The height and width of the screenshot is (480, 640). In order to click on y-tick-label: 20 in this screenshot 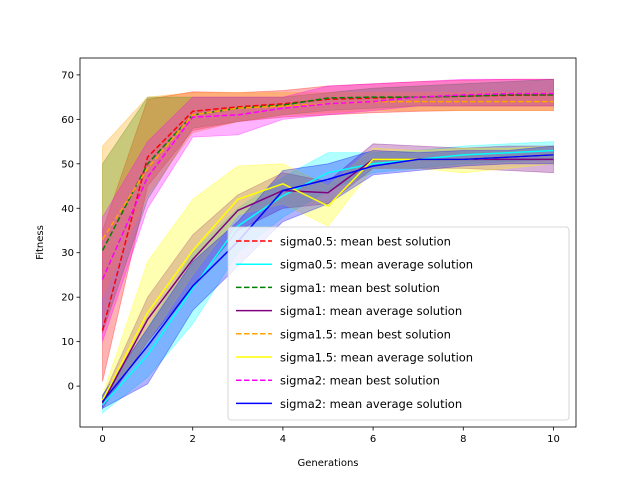, I will do `click(67, 298)`.